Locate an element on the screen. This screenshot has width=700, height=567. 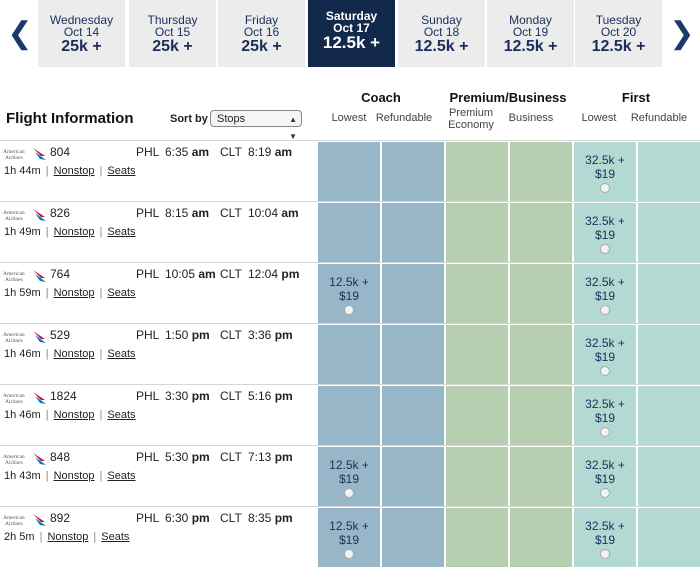
departure-time: 10:05 am is located at coordinates (190, 274).